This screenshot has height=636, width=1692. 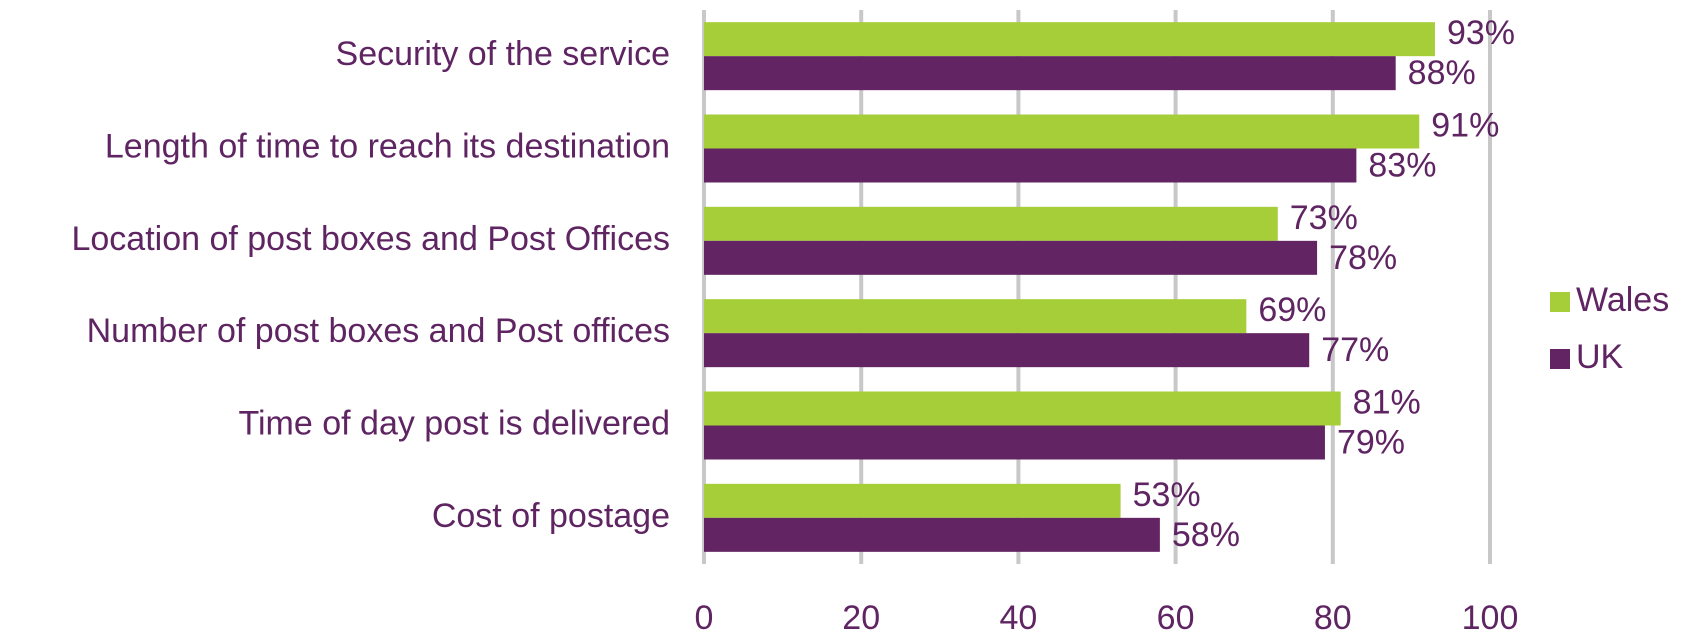 What do you see at coordinates (861, 617) in the screenshot?
I see `x-tick-label: 20` at bounding box center [861, 617].